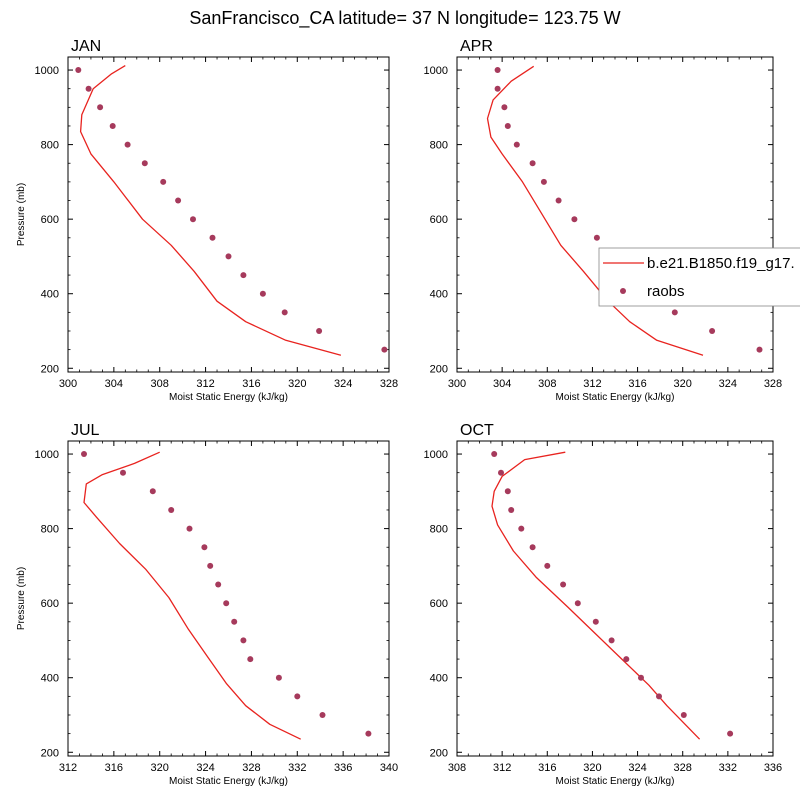  I want to click on legend-model-label: b.e21.B1850.f19_g17., so click(721, 263).